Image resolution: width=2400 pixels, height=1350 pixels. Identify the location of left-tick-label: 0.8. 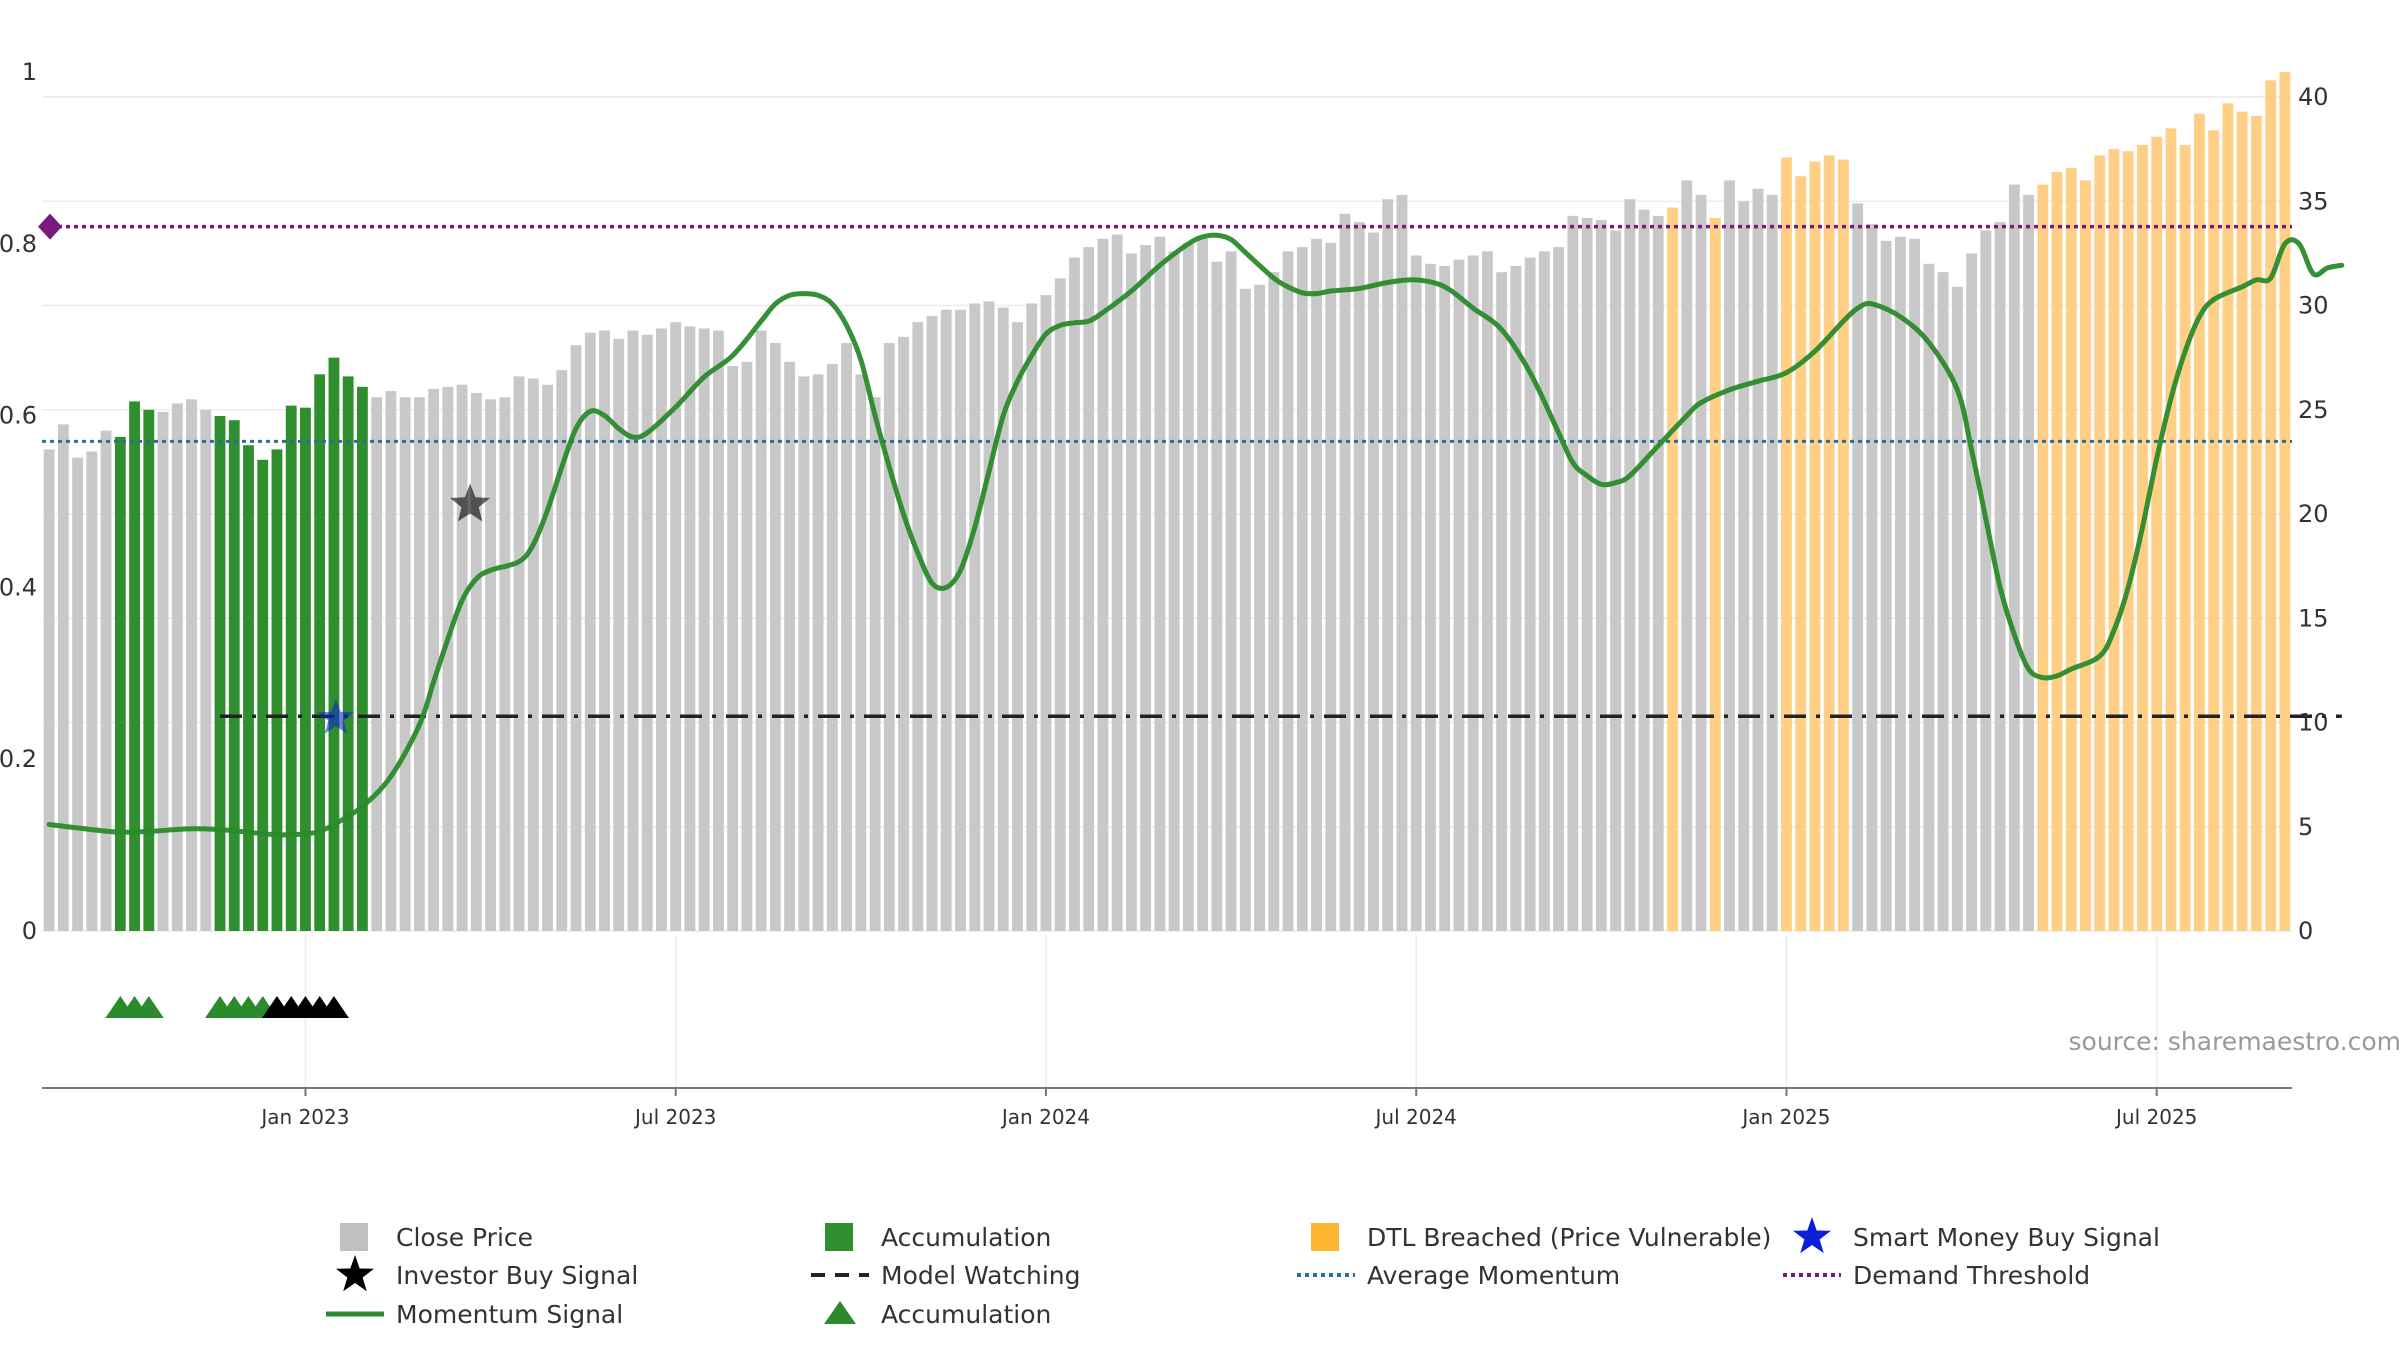
(18, 244).